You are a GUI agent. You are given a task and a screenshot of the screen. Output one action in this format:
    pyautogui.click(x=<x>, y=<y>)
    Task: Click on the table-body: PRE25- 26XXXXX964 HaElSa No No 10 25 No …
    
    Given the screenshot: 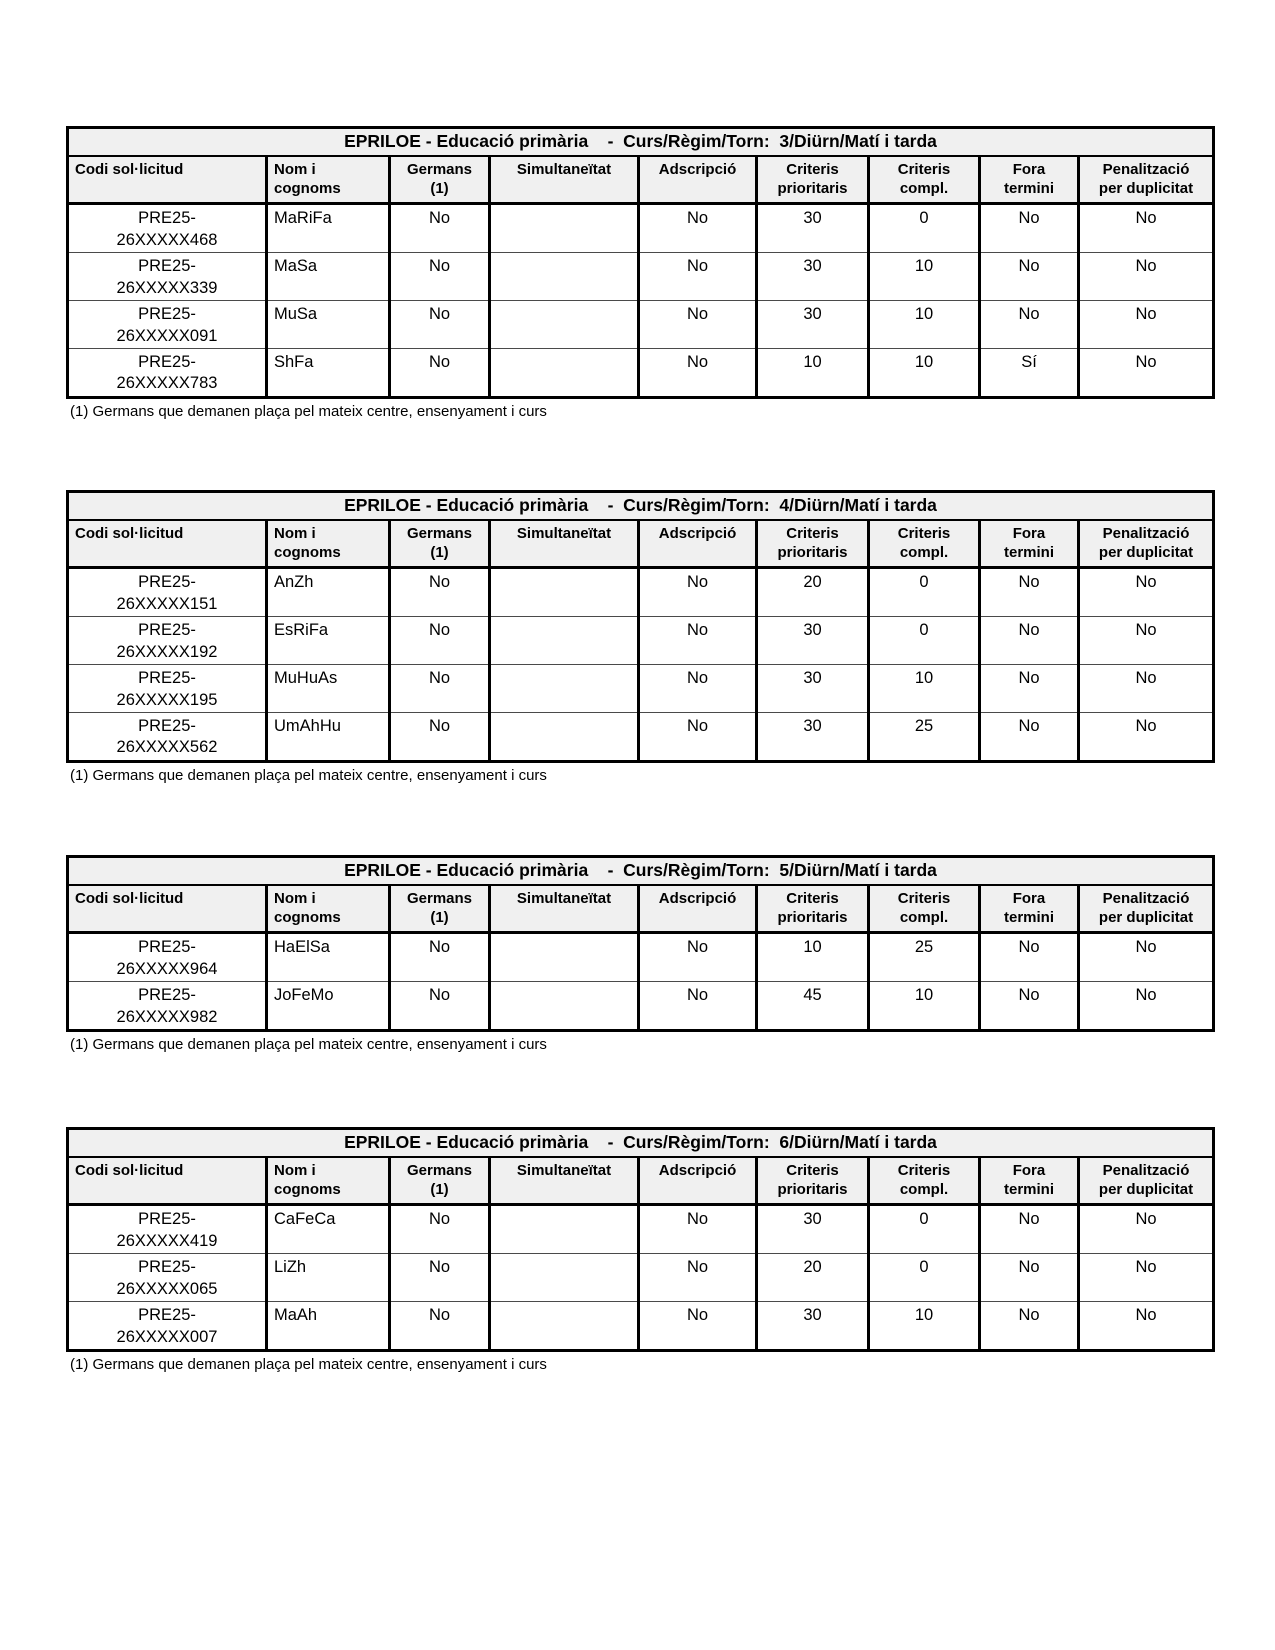 What is the action you would take?
    pyautogui.click(x=640, y=981)
    